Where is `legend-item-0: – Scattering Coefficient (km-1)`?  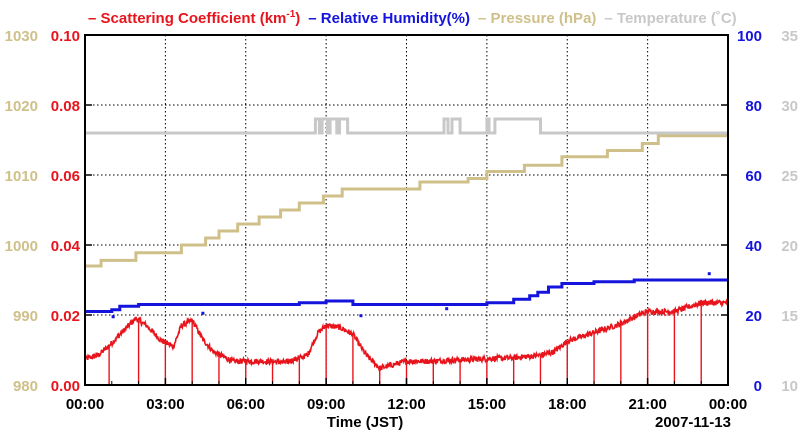 legend-item-0: – Scattering Coefficient (km-1) is located at coordinates (194, 18).